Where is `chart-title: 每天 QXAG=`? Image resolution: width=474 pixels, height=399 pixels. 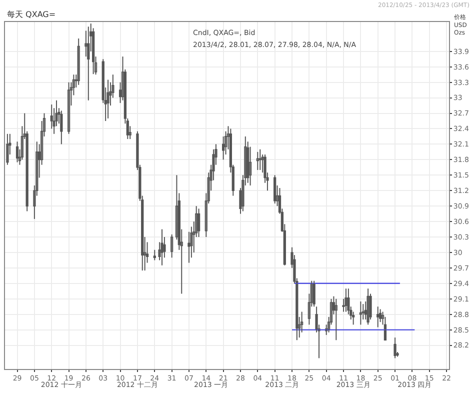
chart-title: 每天 QXAG= is located at coordinates (31, 14).